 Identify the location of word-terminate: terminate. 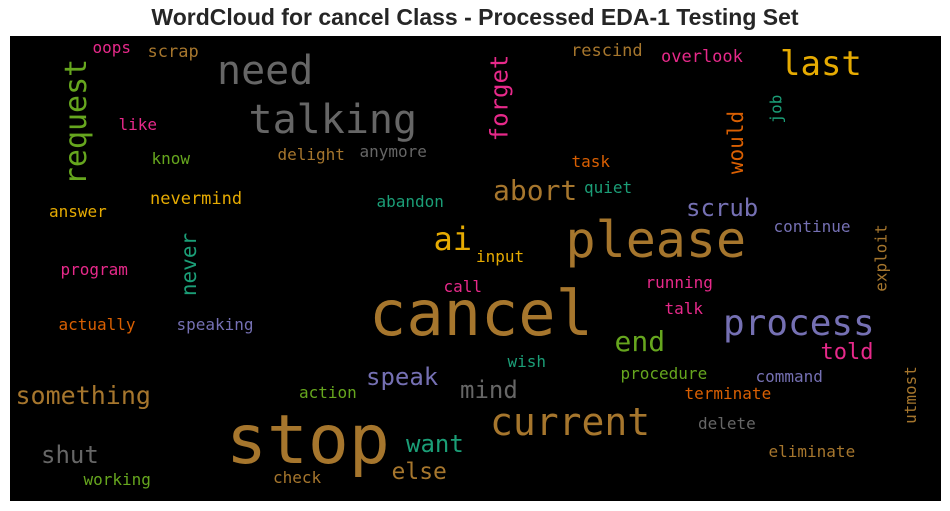
(728, 393).